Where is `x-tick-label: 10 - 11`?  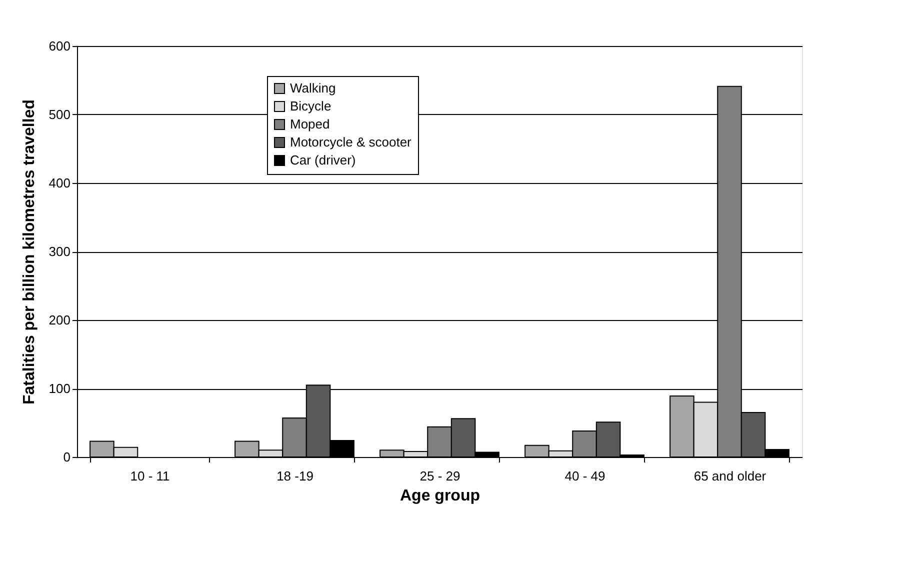
x-tick-label: 10 - 11 is located at coordinates (150, 476).